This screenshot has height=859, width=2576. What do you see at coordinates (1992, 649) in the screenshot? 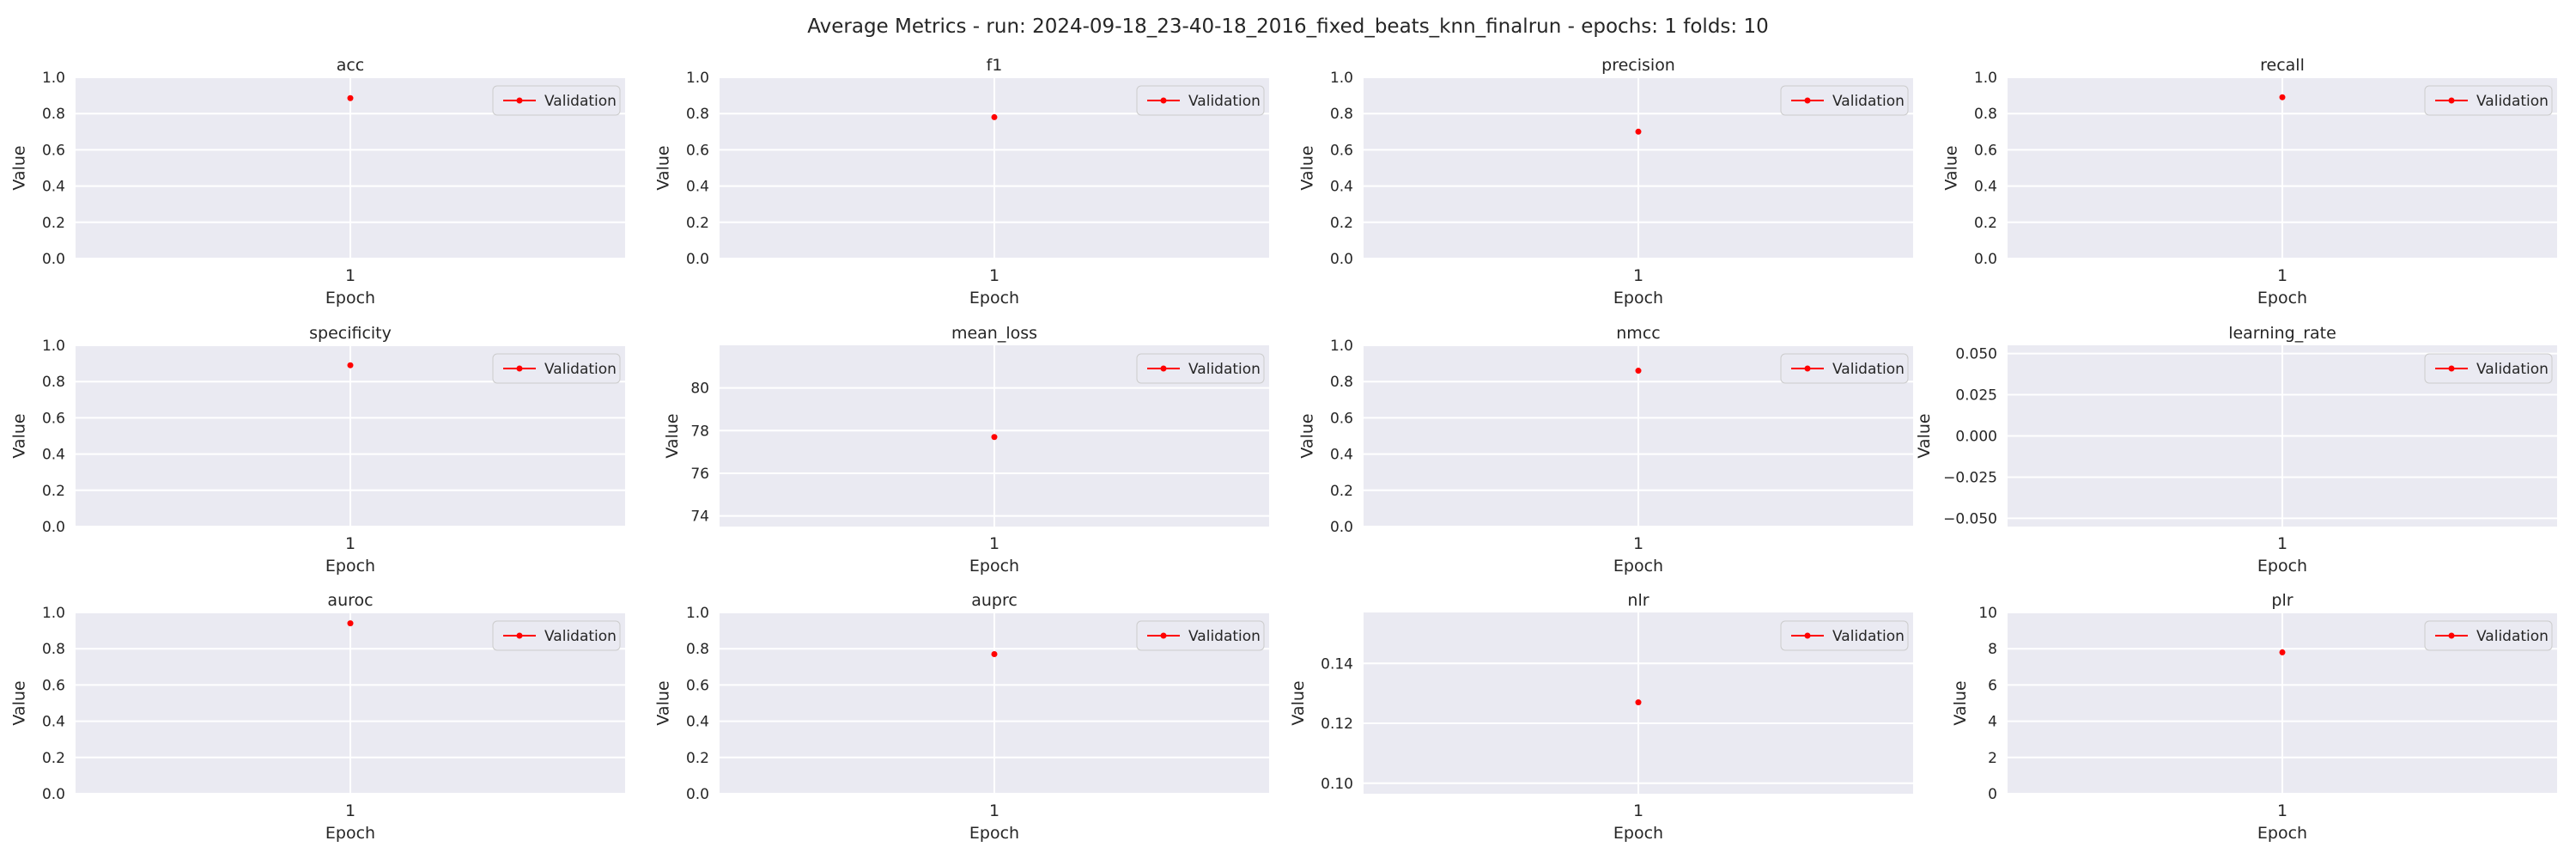
I see `y-tick-label: 8` at bounding box center [1992, 649].